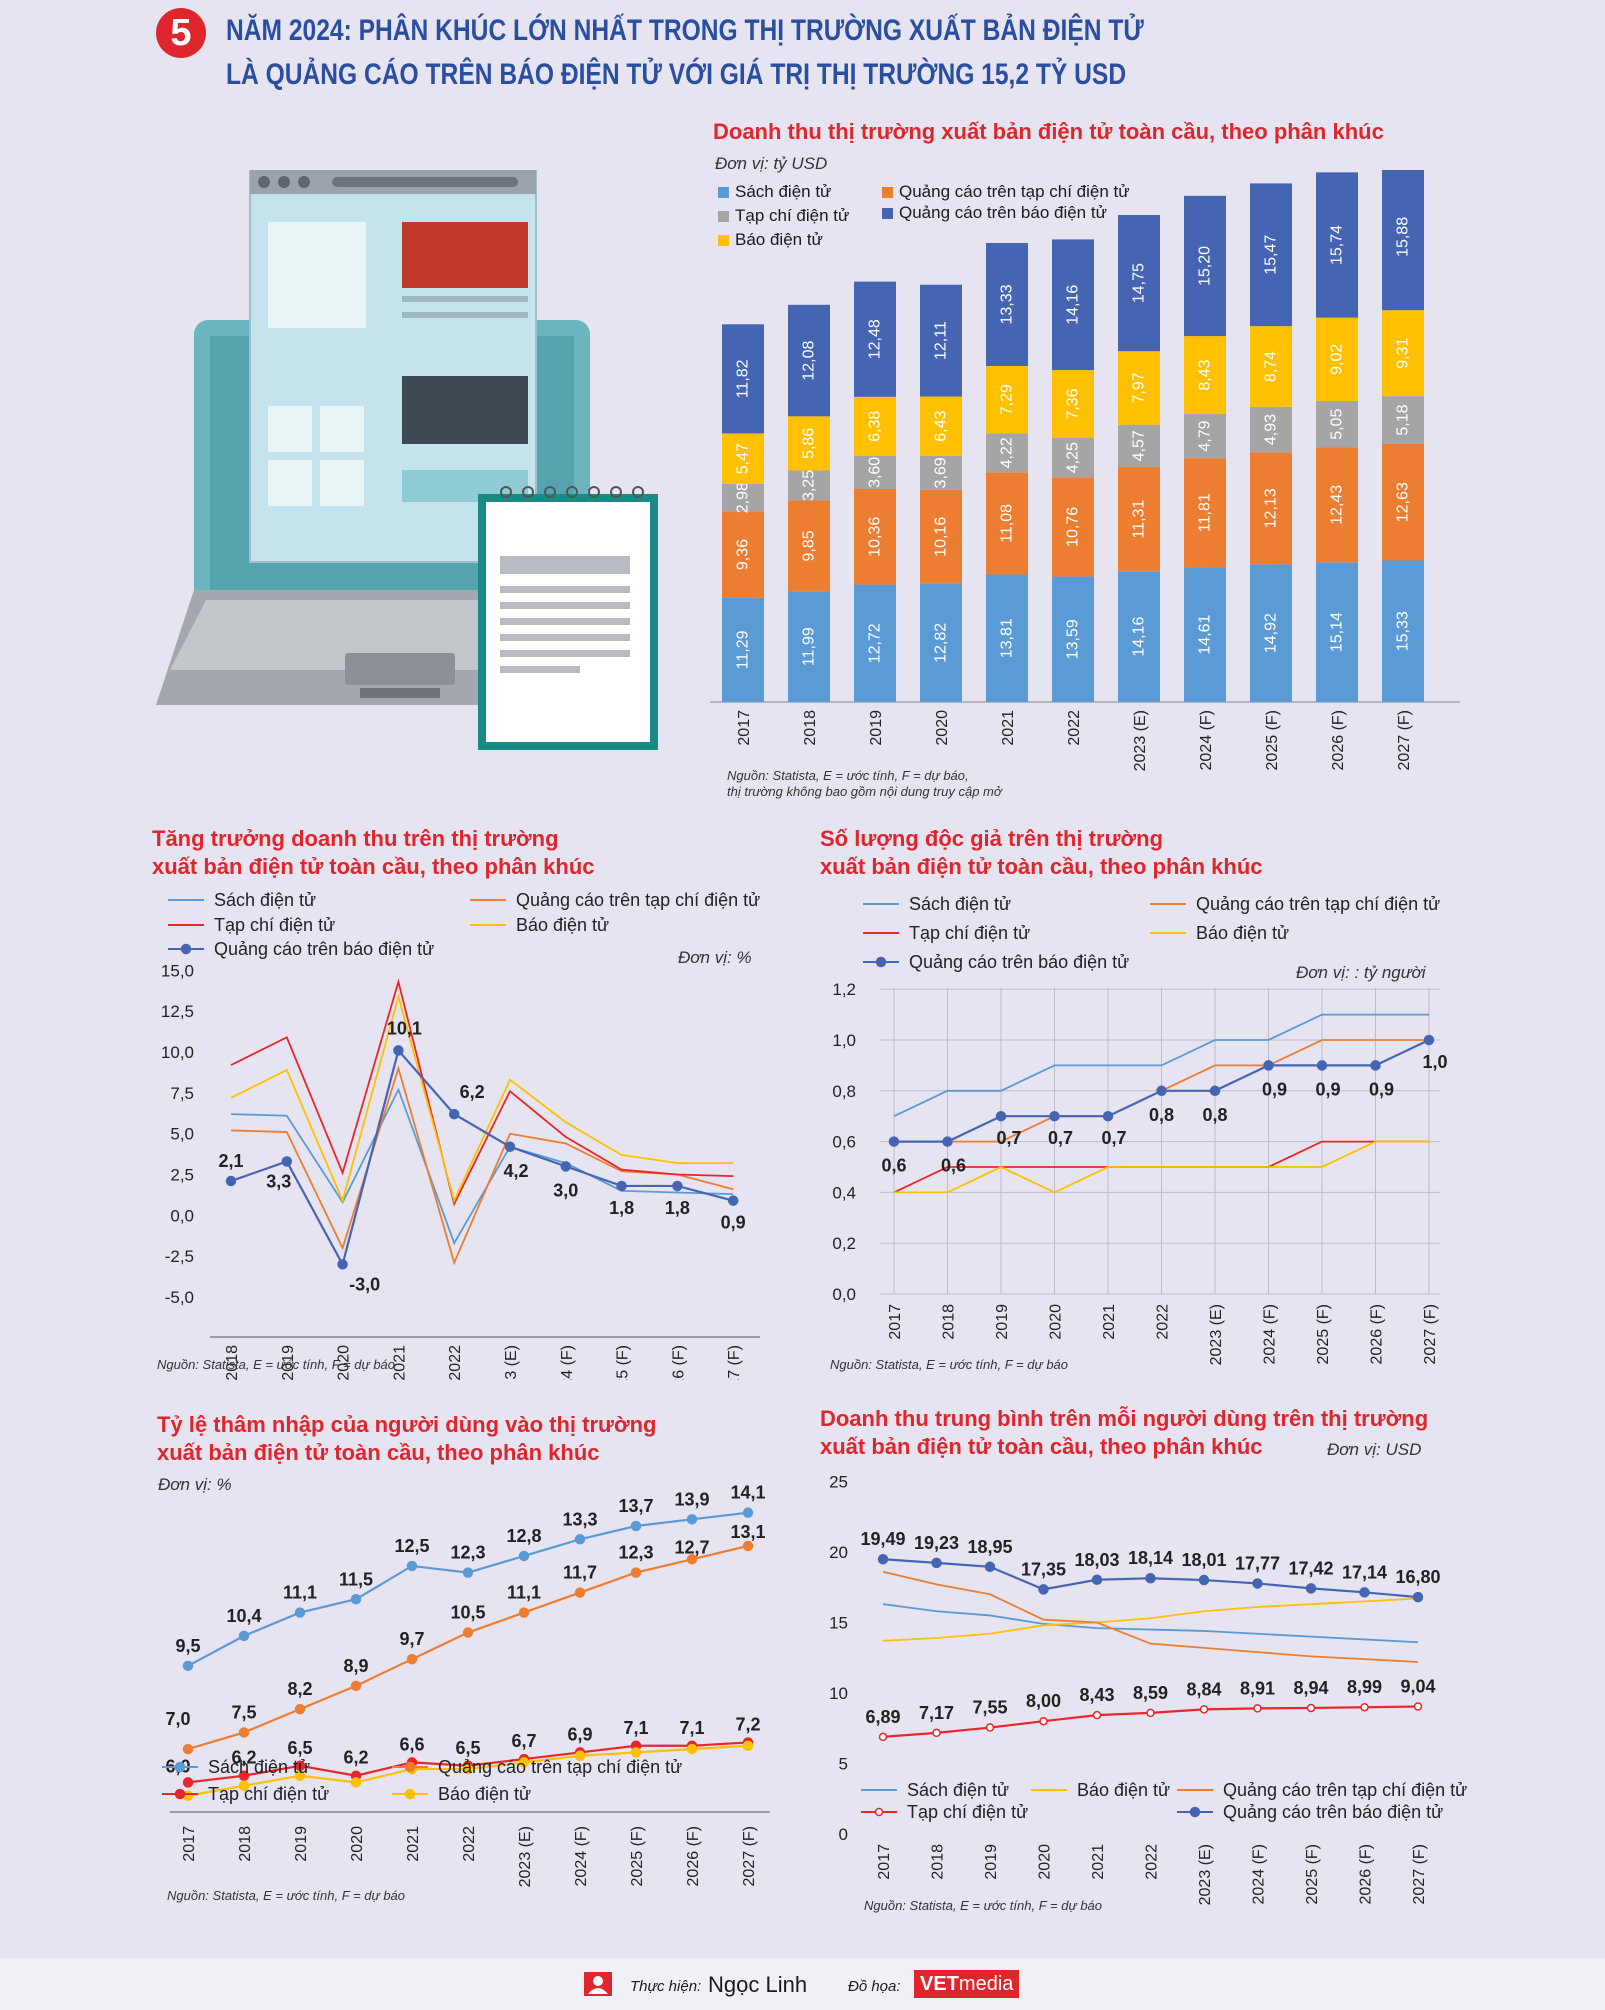  I want to click on y-tick-label: 0,0, so click(844, 1294).